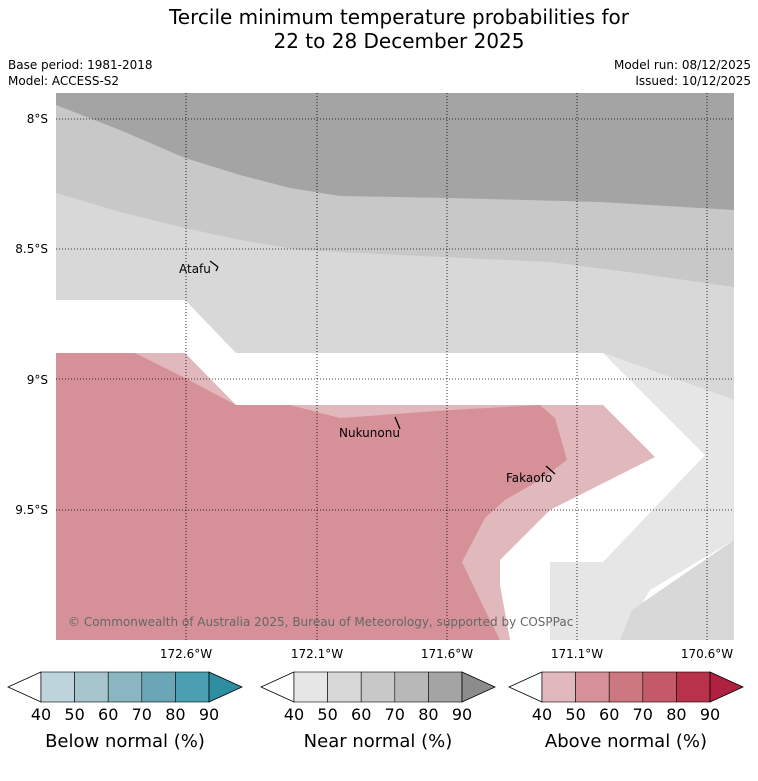  Describe the element at coordinates (125, 741) in the screenshot. I see `below-normal-colorbar-title: Below normal (%)` at that location.